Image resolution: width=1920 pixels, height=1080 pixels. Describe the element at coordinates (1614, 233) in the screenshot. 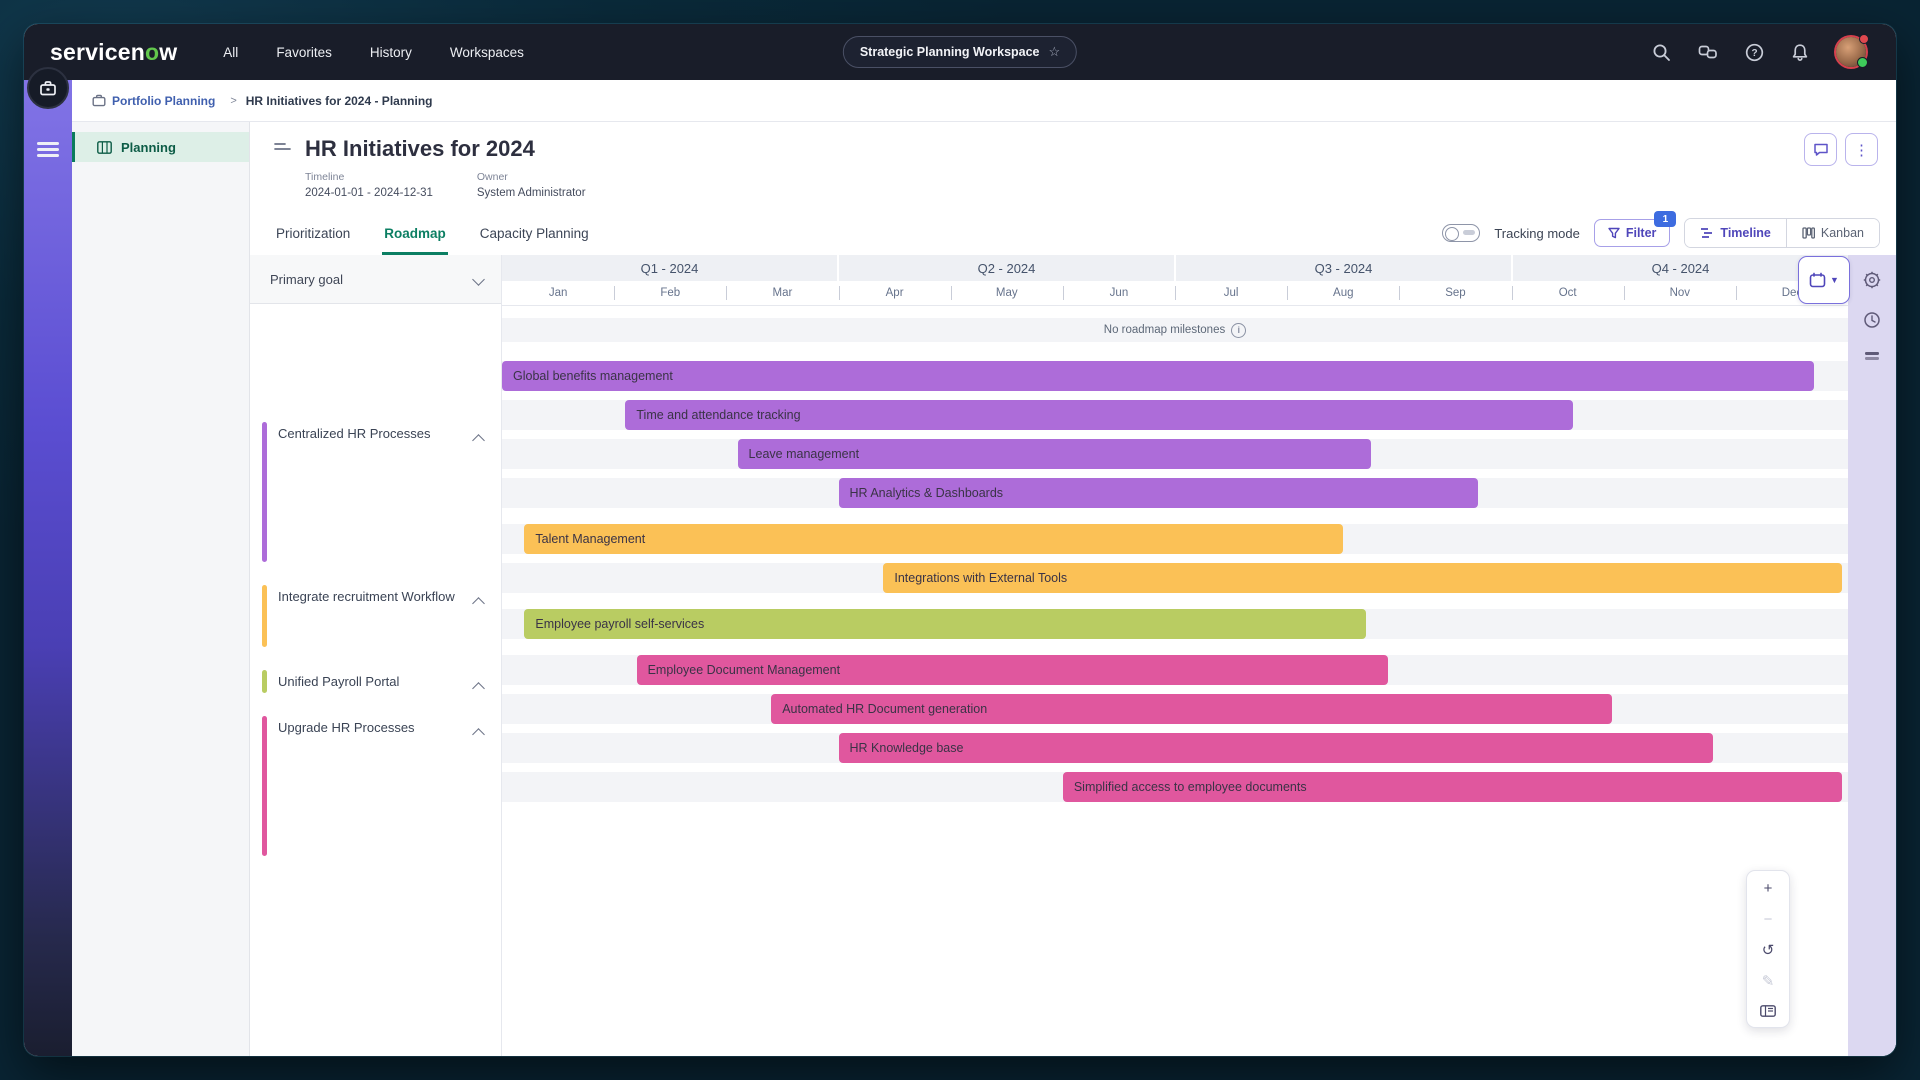

I see `funnel-icon` at that location.